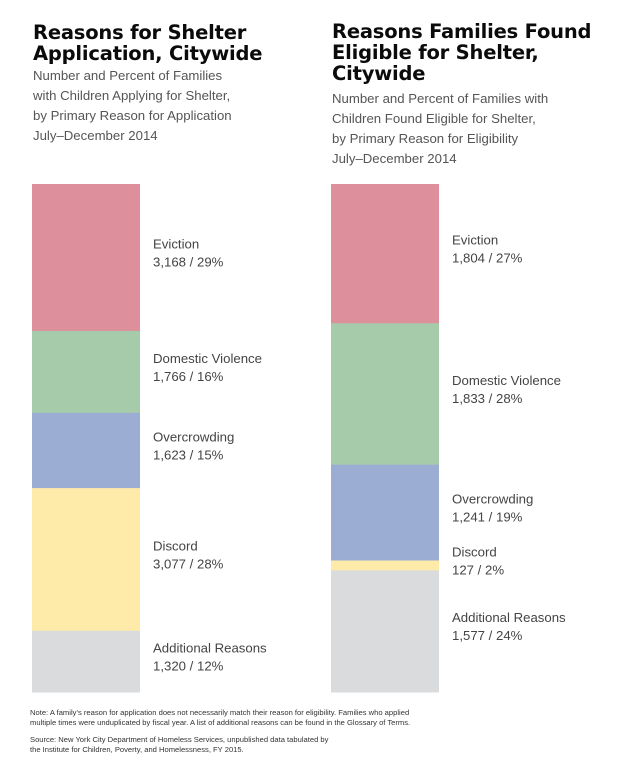 The height and width of the screenshot is (781, 617). What do you see at coordinates (435, 52) in the screenshot?
I see `title-line: Eligible for Shelter,` at bounding box center [435, 52].